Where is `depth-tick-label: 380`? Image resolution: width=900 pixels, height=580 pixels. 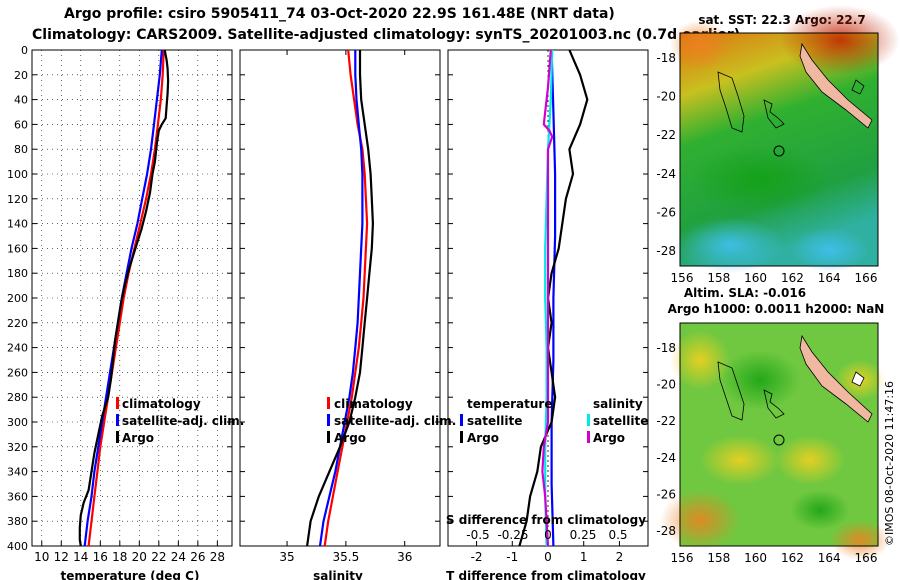
depth-tick-label: 380 is located at coordinates (17, 521).